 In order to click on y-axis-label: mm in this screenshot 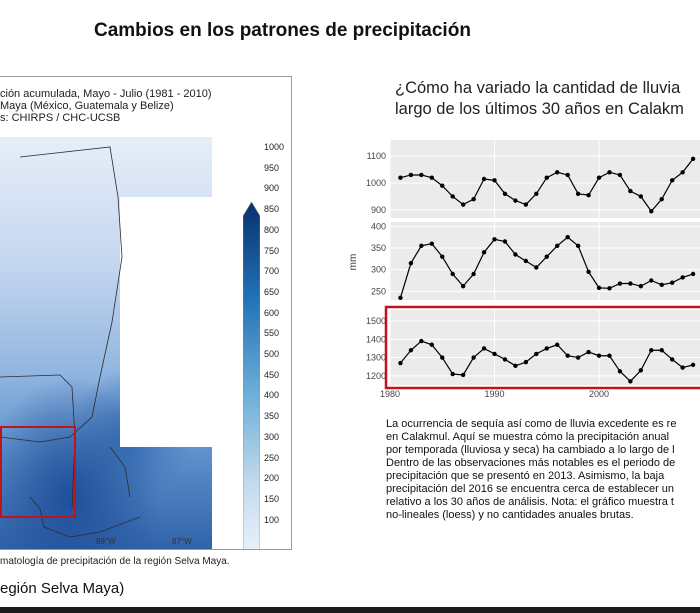, I will do `click(353, 262)`.